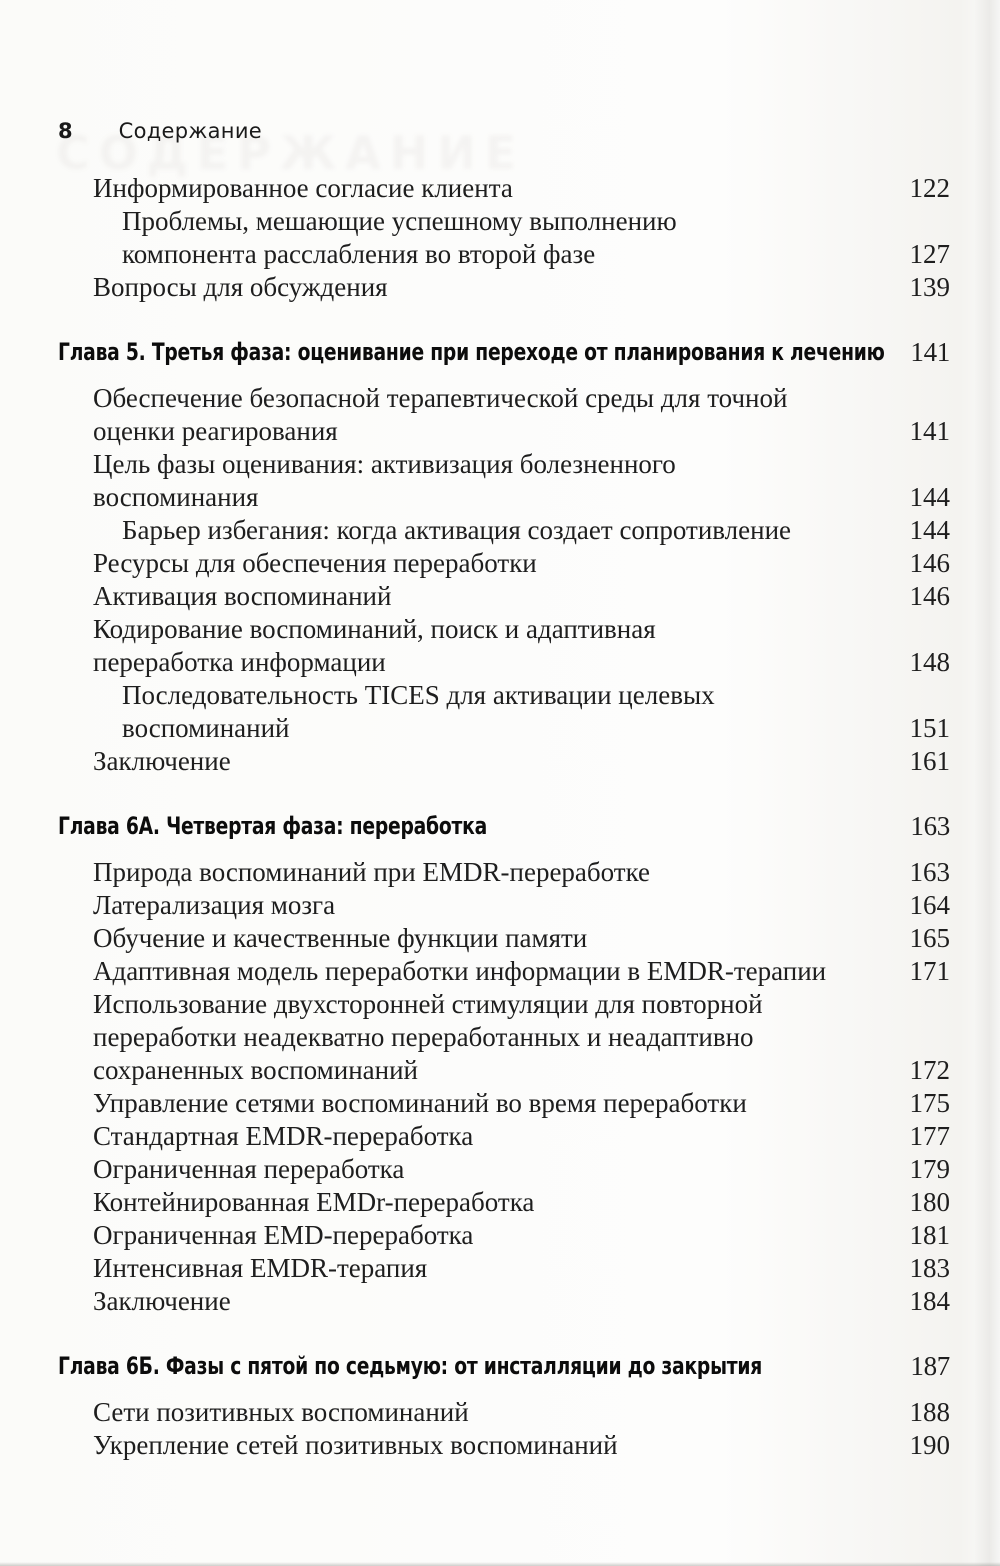  What do you see at coordinates (521, 761) in the screenshot?
I see `toc-entry-row: Заключение 161` at bounding box center [521, 761].